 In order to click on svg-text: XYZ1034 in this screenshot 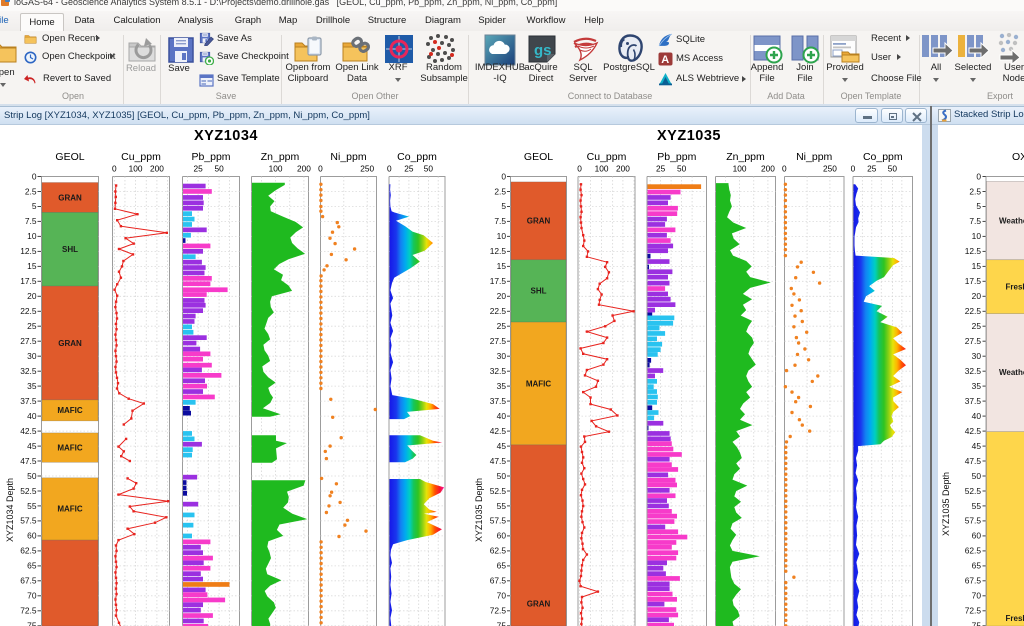, I will do `click(226, 136)`.